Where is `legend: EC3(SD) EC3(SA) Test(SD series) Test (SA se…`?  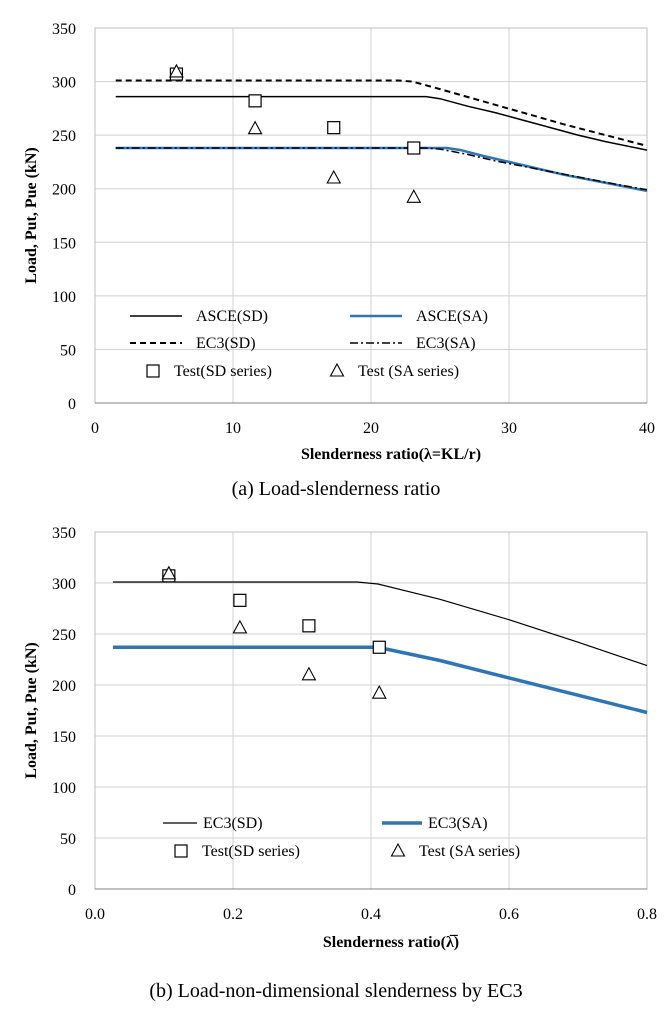 legend: EC3(SD) EC3(SA) Test(SD series) Test (SA se… is located at coordinates (341, 837).